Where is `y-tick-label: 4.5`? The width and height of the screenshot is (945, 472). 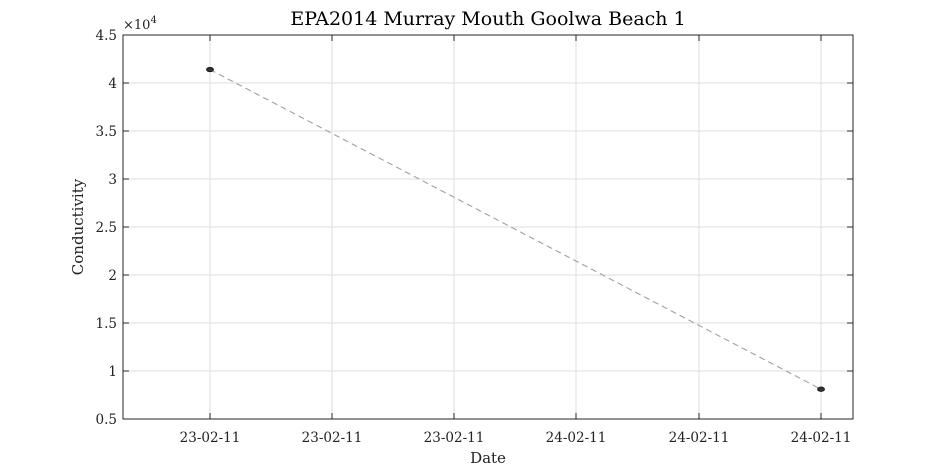
y-tick-label: 4.5 is located at coordinates (106, 36).